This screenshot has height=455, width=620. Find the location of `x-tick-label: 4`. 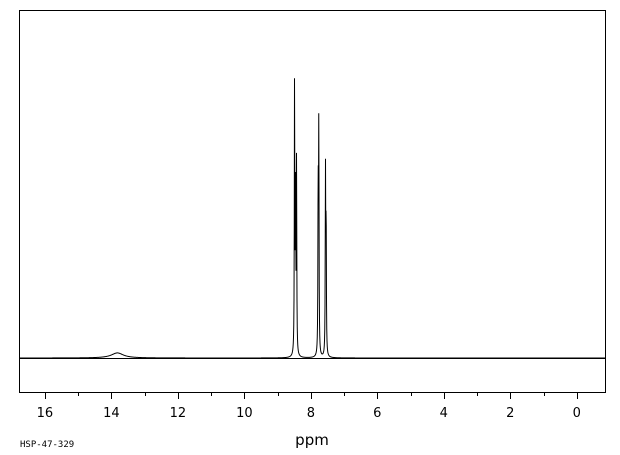

x-tick-label: 4 is located at coordinates (444, 413).